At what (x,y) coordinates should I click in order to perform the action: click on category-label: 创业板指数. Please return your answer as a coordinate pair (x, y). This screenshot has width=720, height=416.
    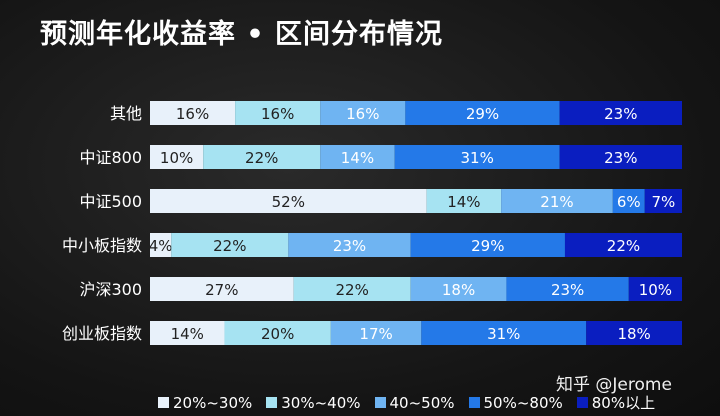
    Looking at the image, I should click on (102, 333).